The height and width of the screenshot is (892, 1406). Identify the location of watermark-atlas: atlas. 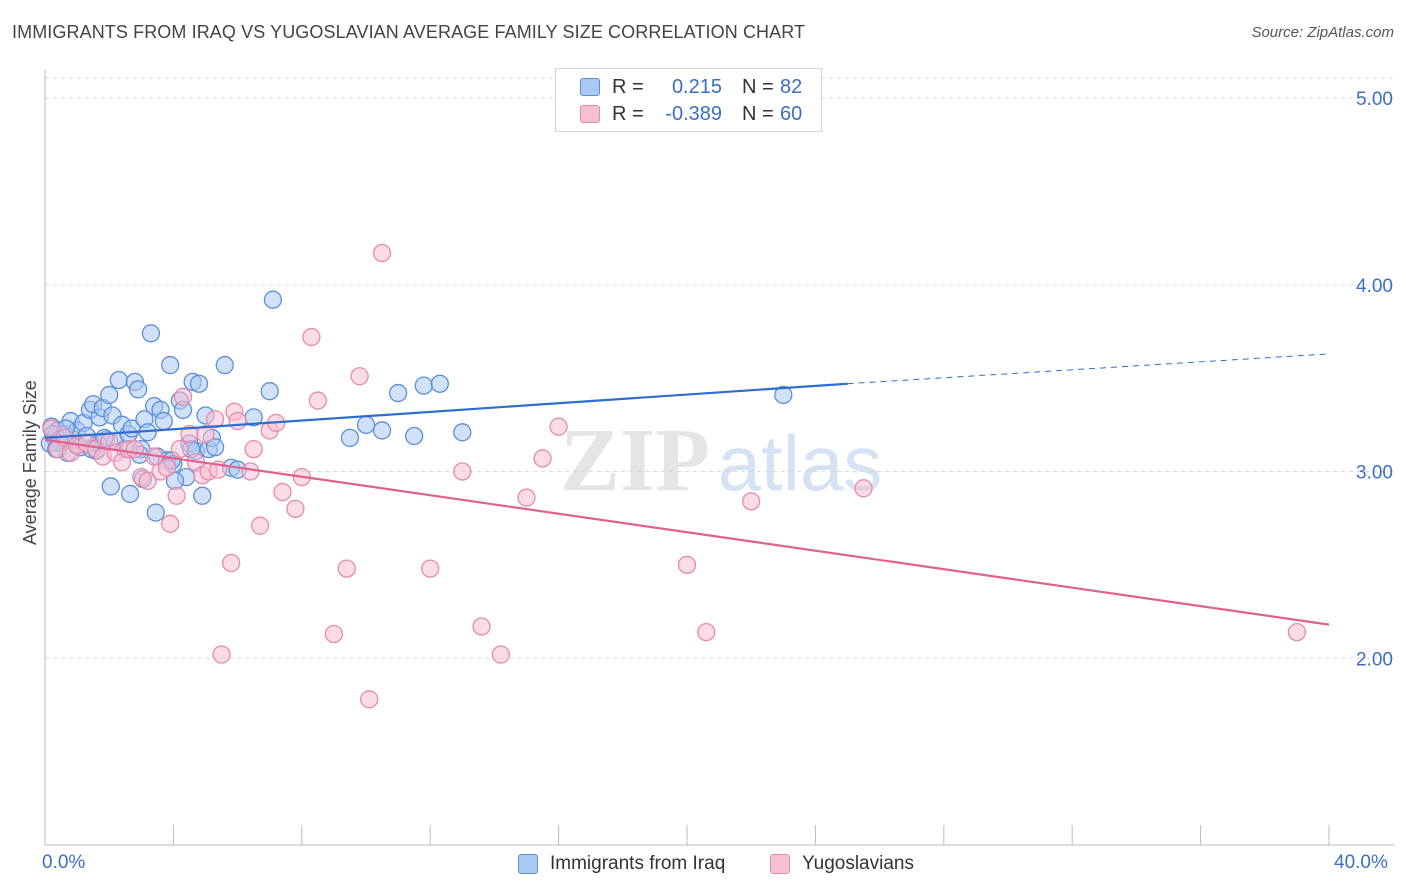
(800, 463).